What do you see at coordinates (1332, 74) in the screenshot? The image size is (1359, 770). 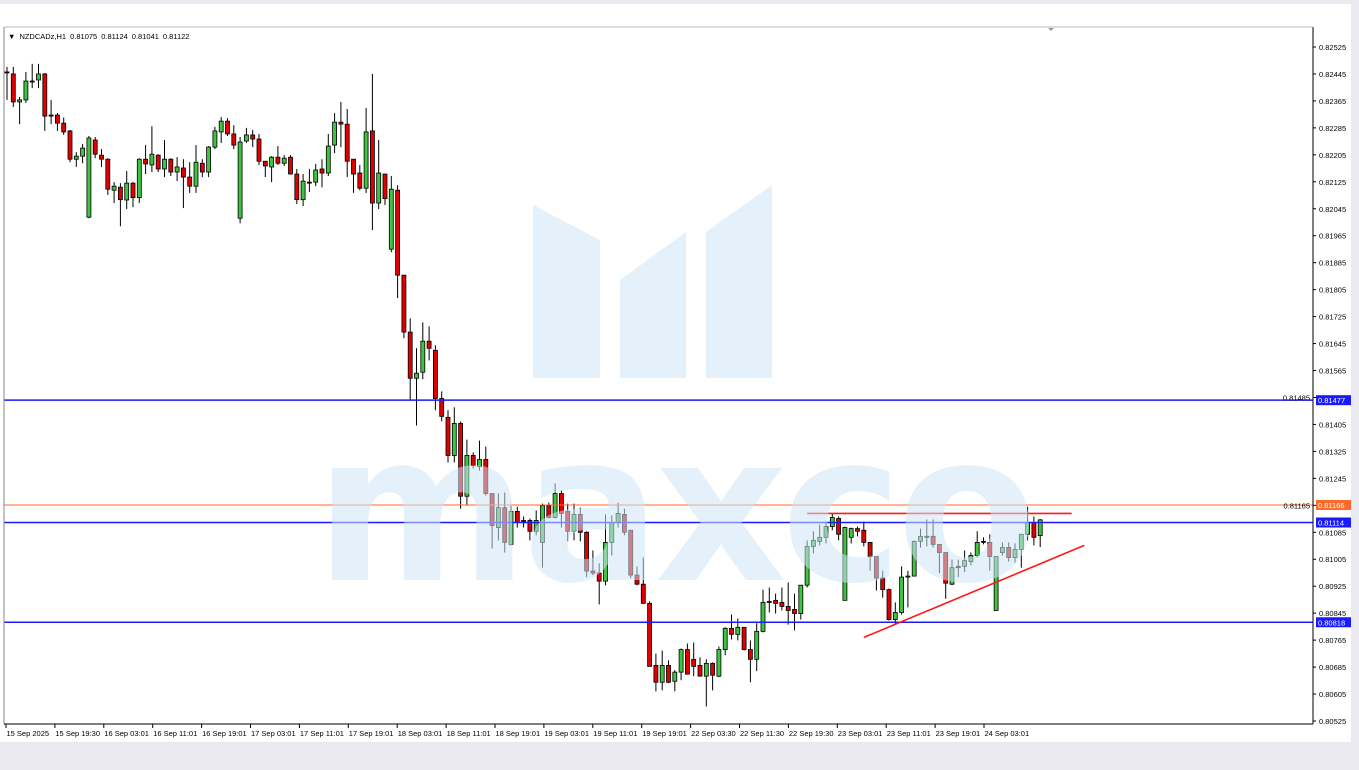 I see `price-tick-label: 0.82445` at bounding box center [1332, 74].